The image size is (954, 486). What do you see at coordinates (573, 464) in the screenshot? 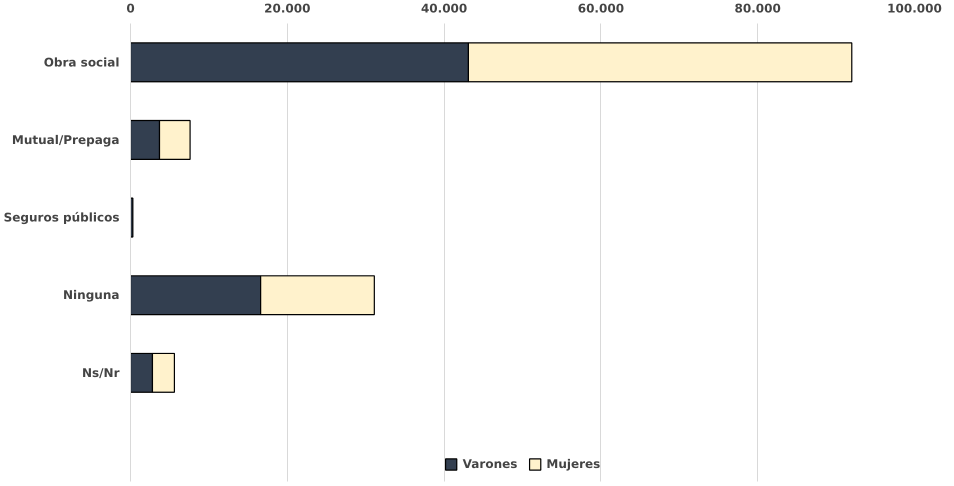
I see `legend-label: Mujeres` at bounding box center [573, 464].